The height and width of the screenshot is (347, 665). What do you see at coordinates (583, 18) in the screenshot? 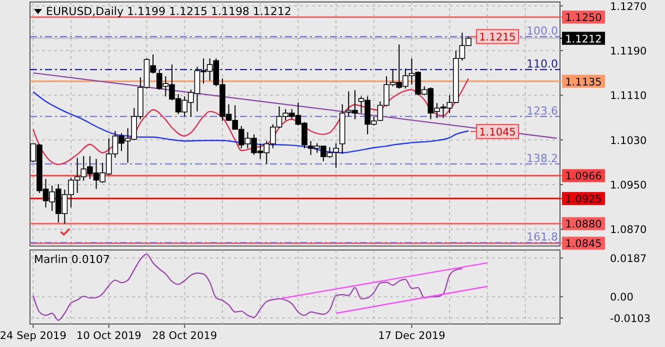
I see `ref-line-label: 1.1250` at bounding box center [583, 18].